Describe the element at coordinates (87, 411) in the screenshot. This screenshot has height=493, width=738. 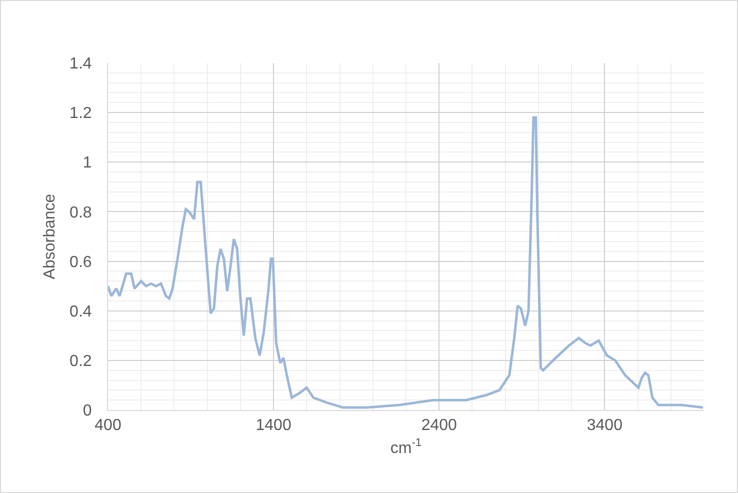
I see `y-tick-label: 0` at that location.